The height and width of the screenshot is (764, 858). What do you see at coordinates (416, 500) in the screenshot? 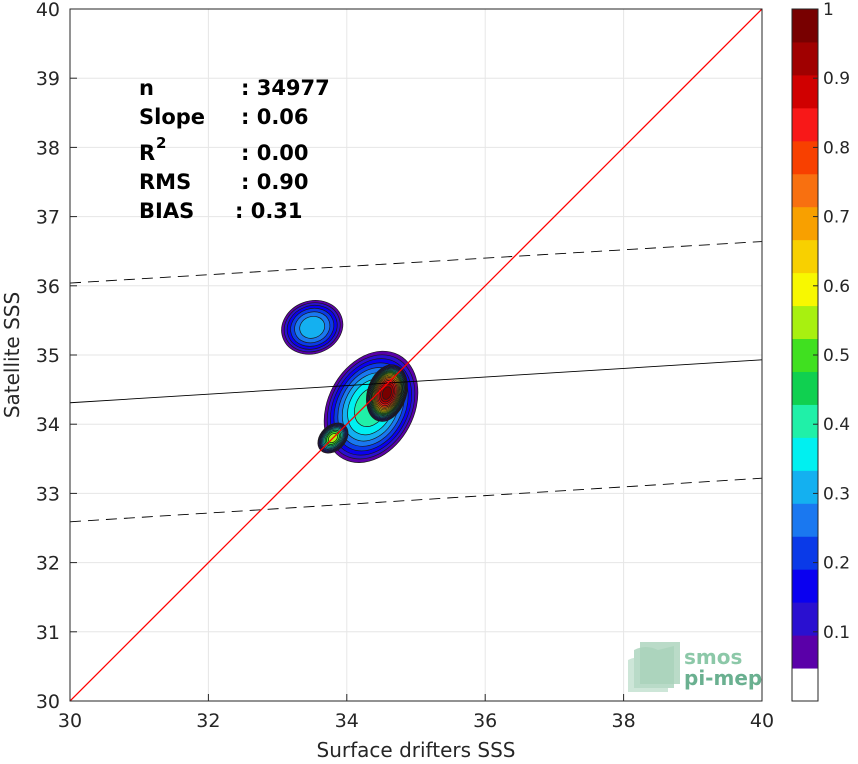
I see `lower-bound-line` at bounding box center [416, 500].